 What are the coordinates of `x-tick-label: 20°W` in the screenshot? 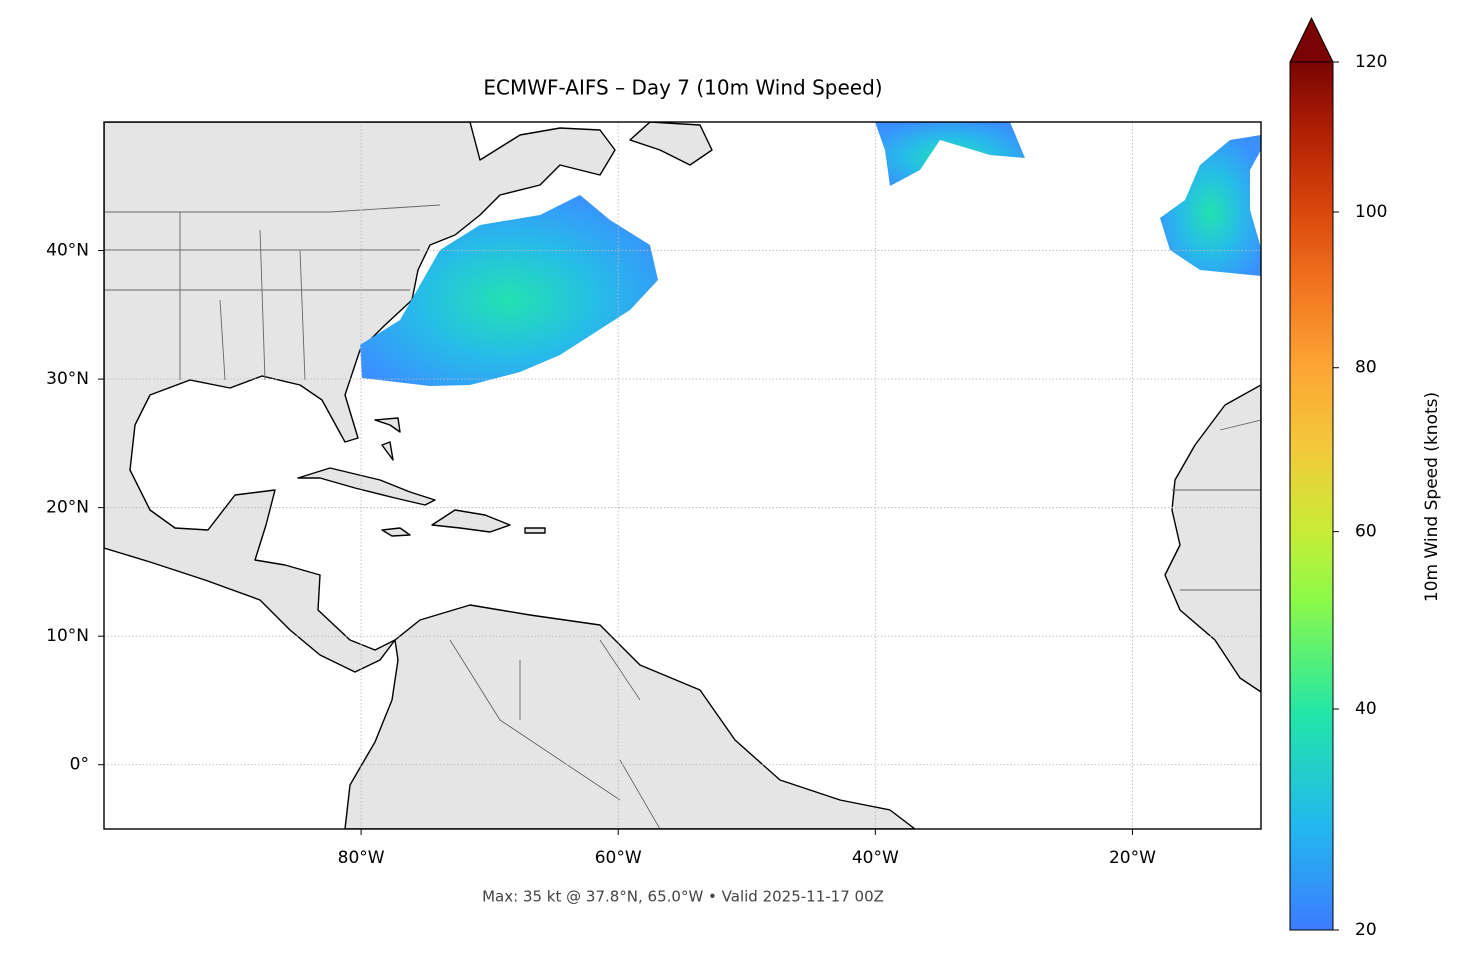 It's located at (1132, 858).